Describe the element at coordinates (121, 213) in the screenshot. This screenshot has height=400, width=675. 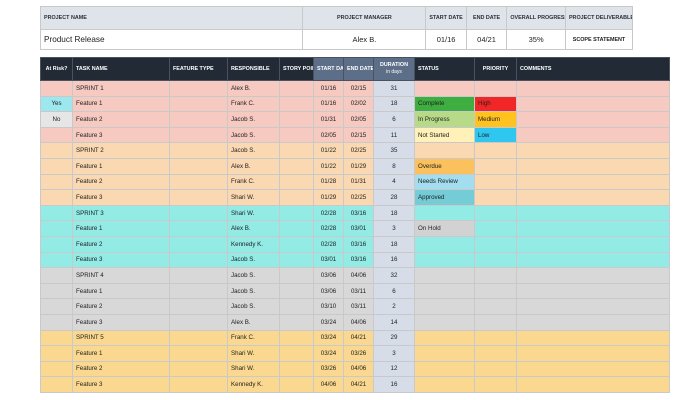
I see `task-name-cell: SPRINT 3` at that location.